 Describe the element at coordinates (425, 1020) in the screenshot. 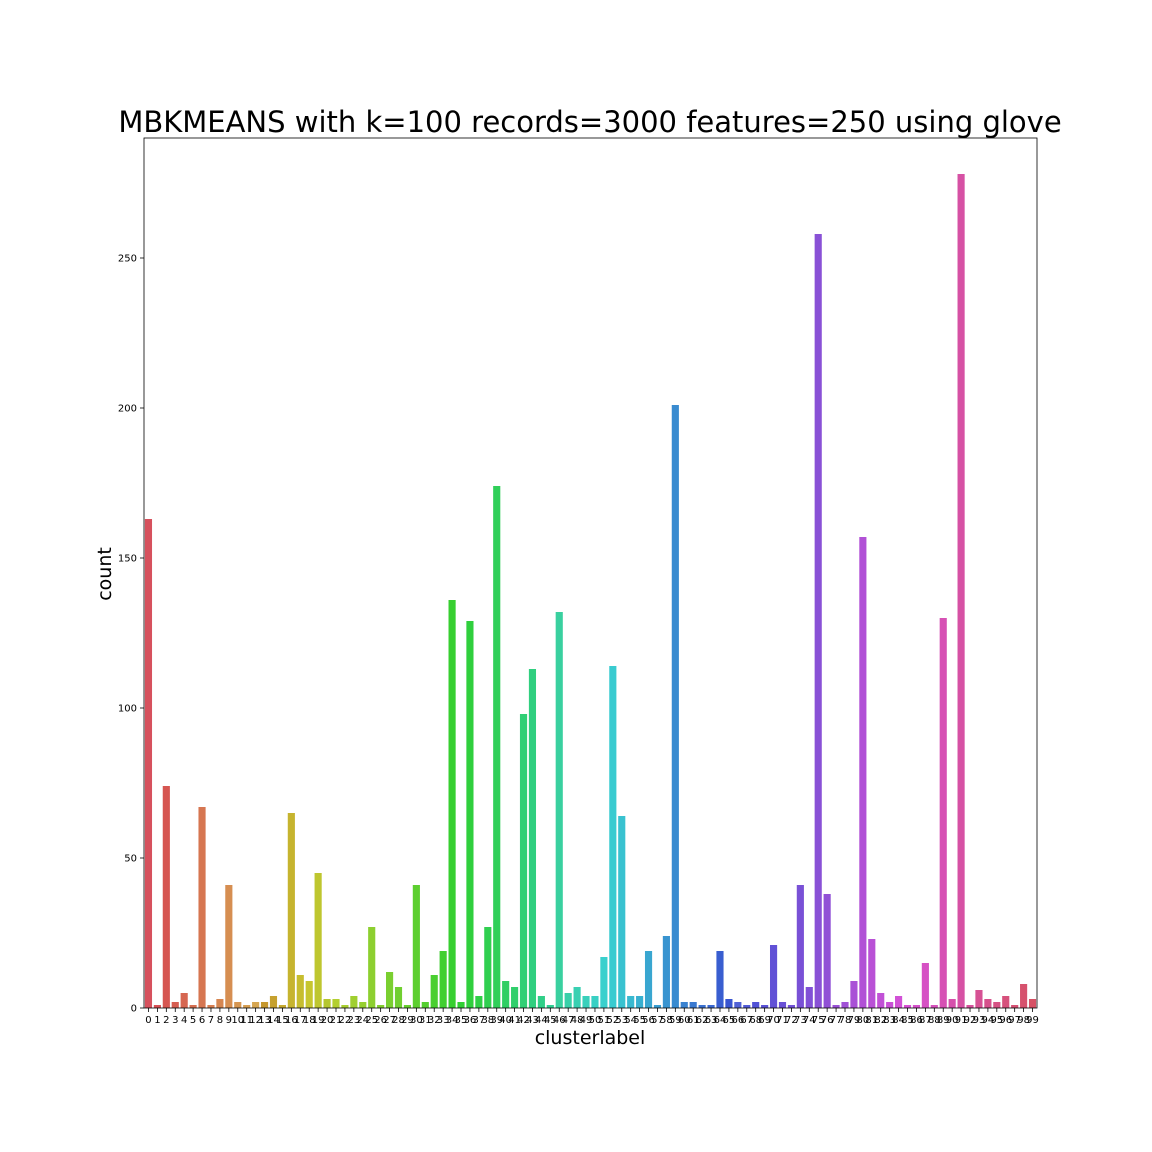

I see `x-tick-label: 31` at that location.